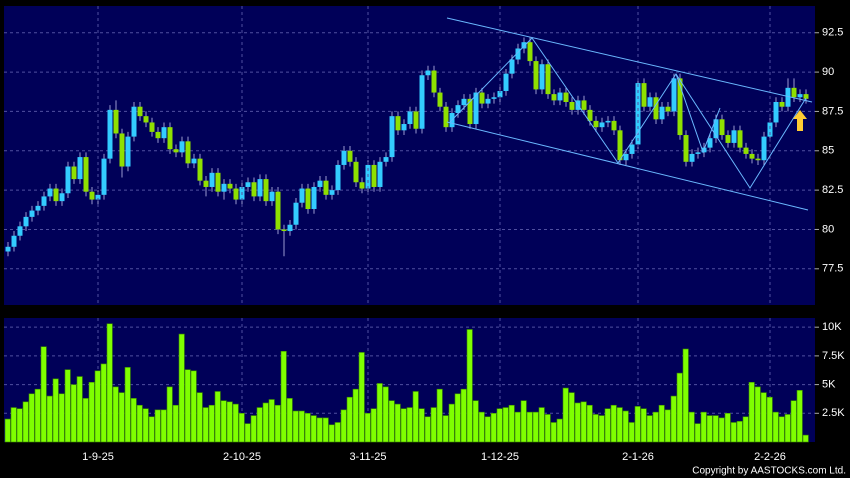 The height and width of the screenshot is (478, 850). Describe the element at coordinates (242, 457) in the screenshot. I see `x-tick-label: 2-10-25` at that location.